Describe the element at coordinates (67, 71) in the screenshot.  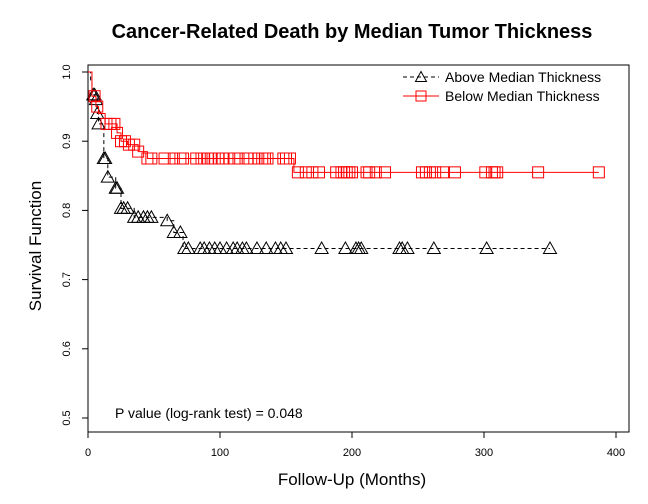
I see `y-tick-label: 1.0` at that location.